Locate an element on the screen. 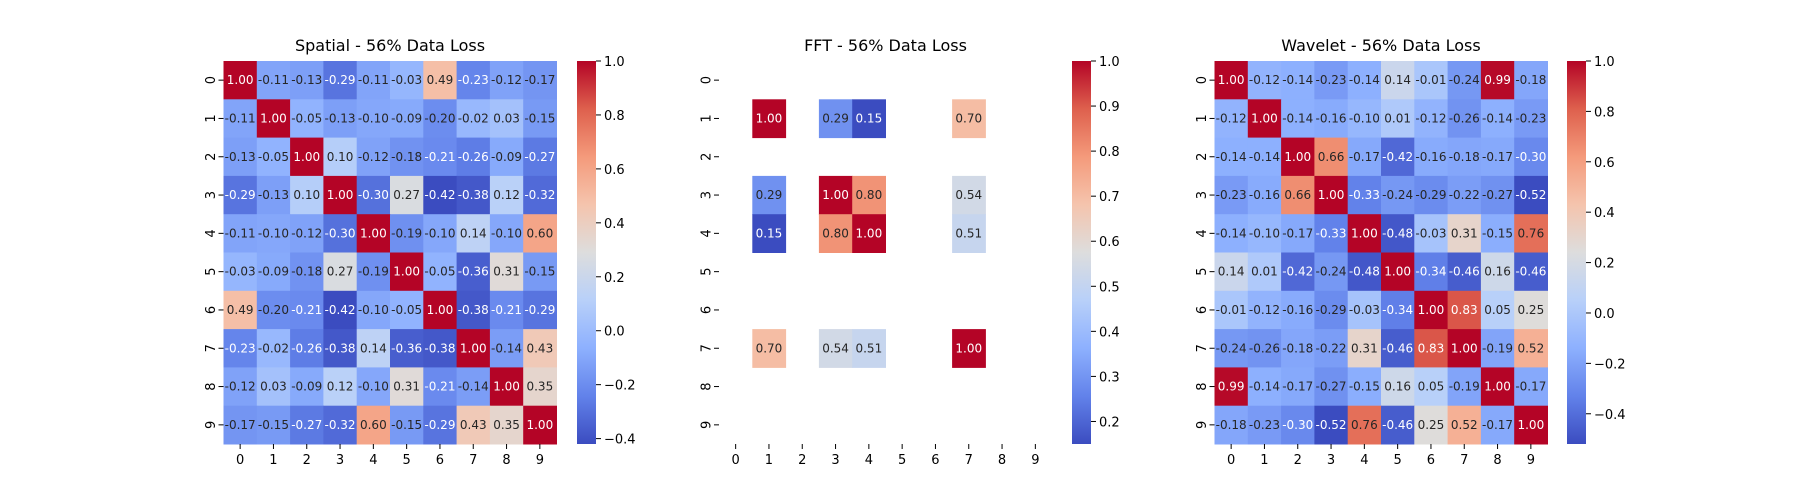  y-tick-label: 9 is located at coordinates (707, 425).